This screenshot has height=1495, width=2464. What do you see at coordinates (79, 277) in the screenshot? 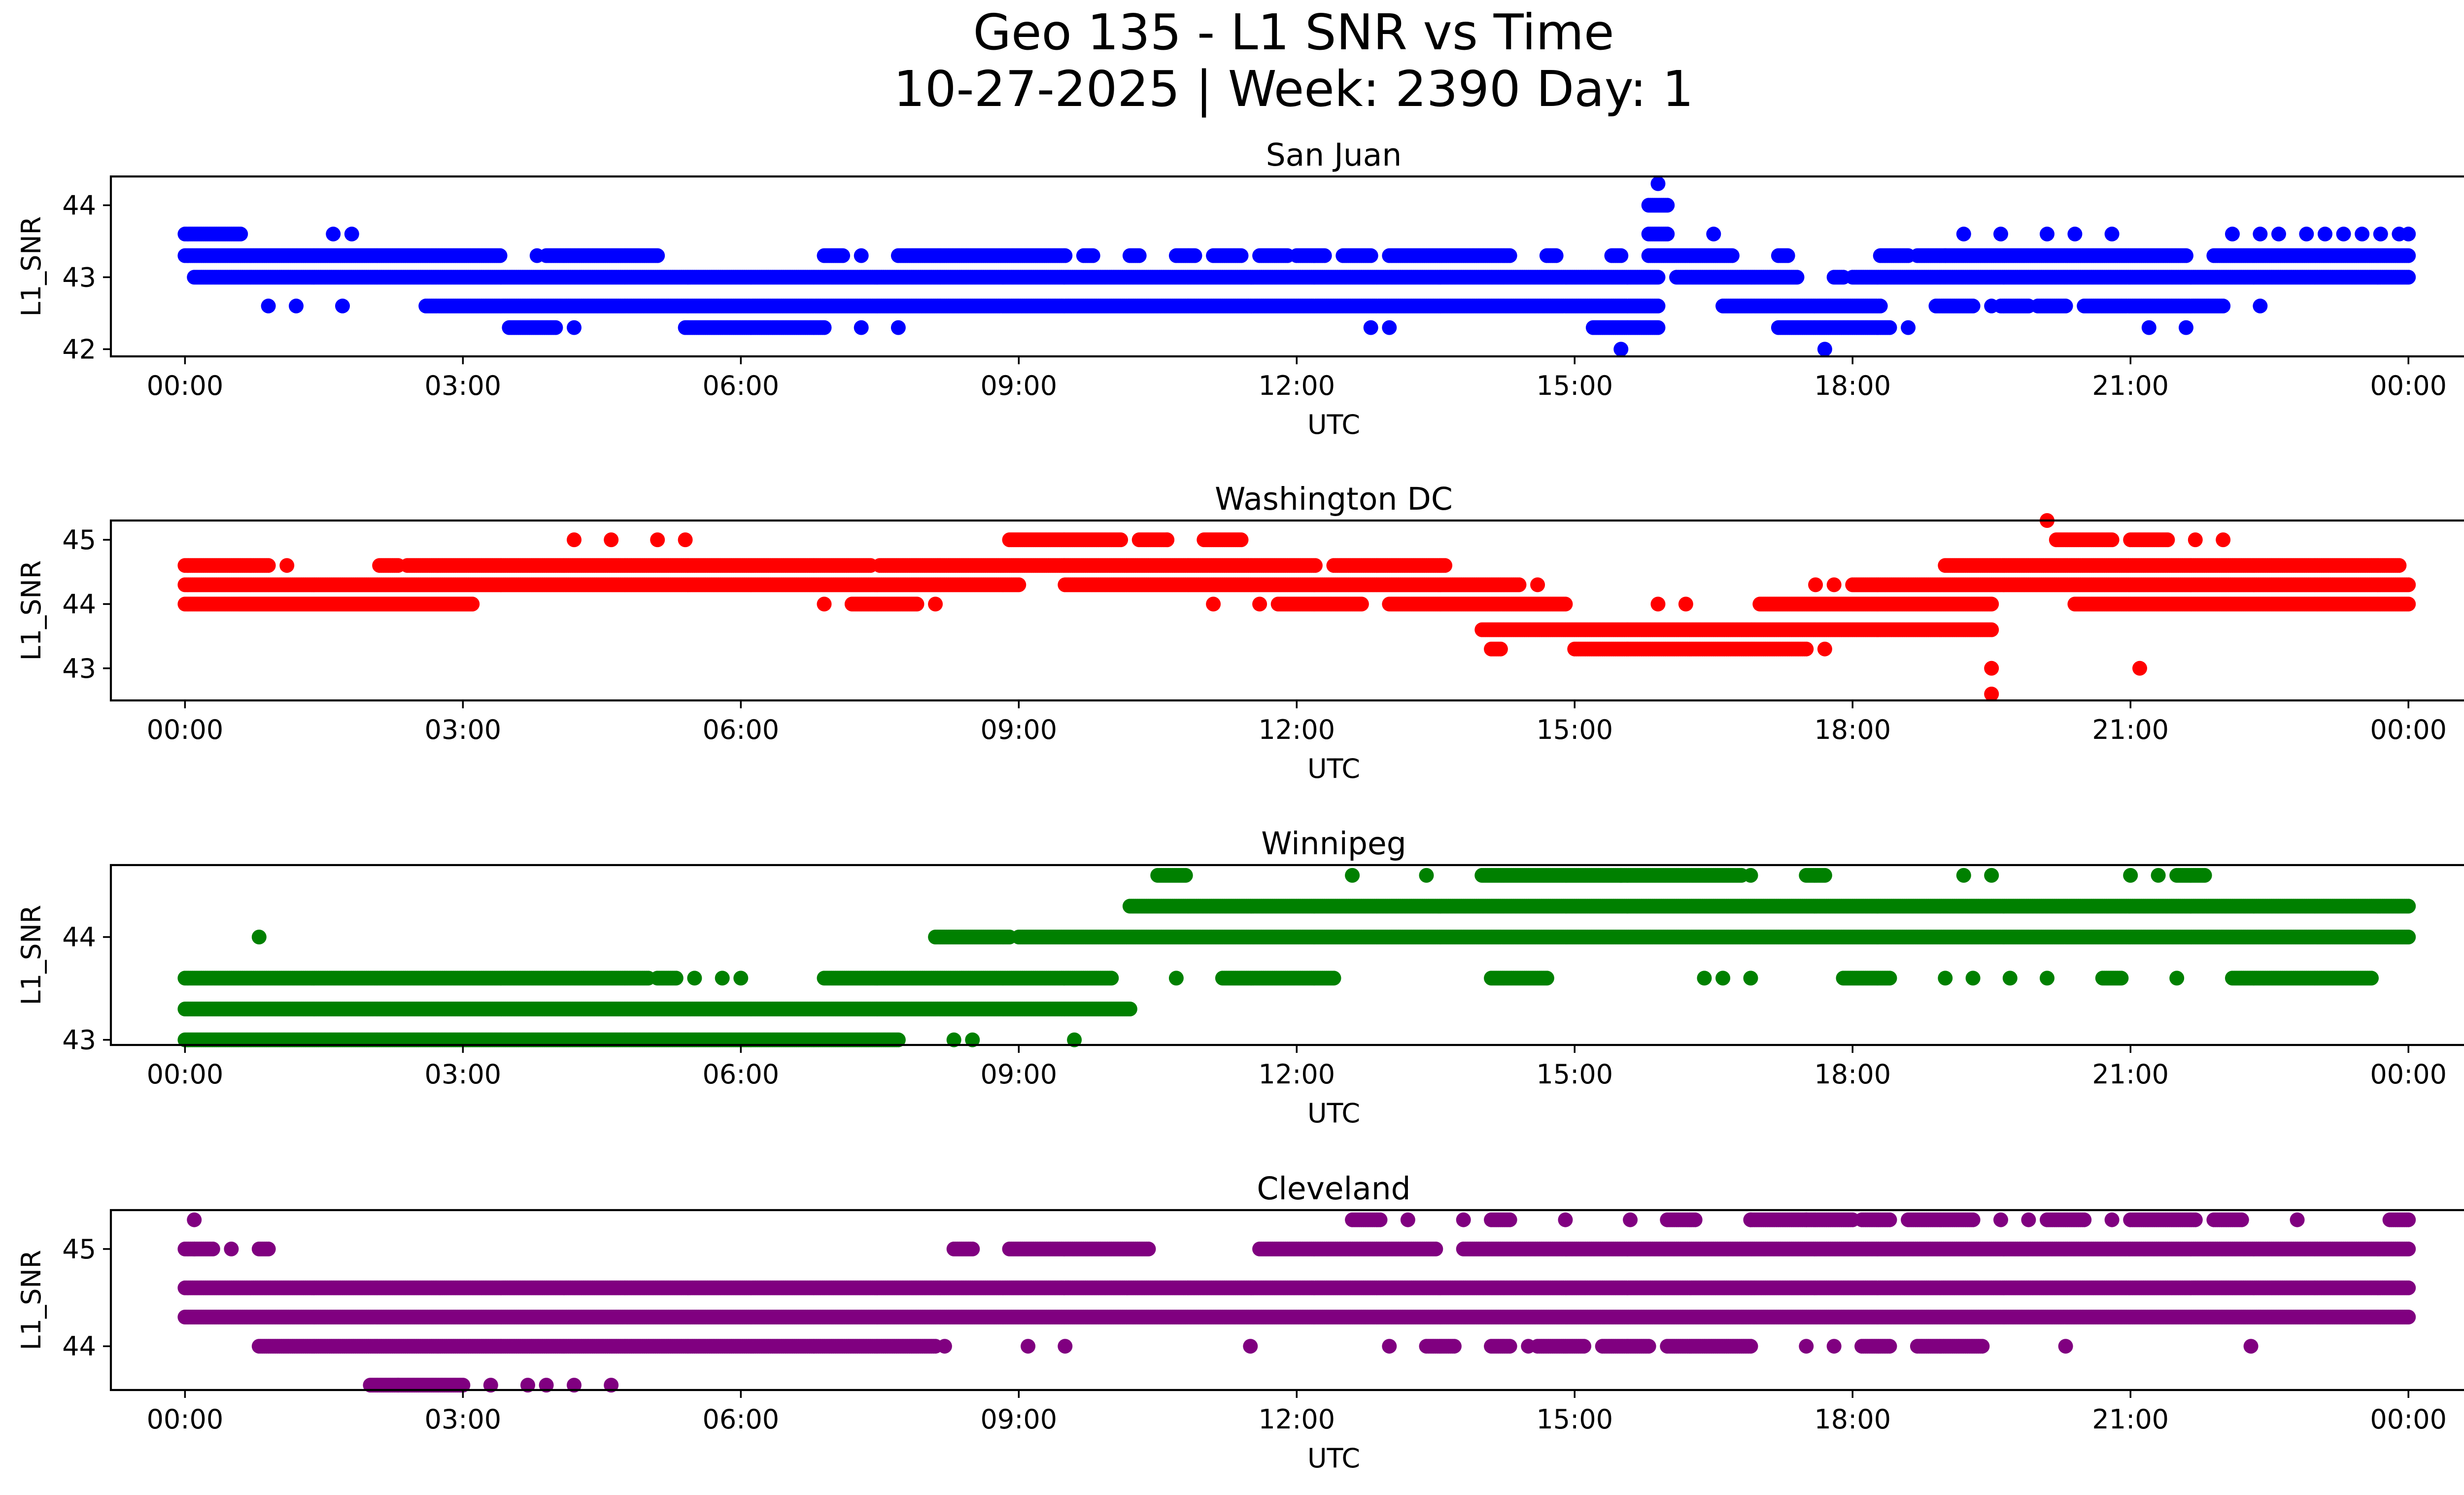
I see `y-tick-label: 43` at bounding box center [79, 277].